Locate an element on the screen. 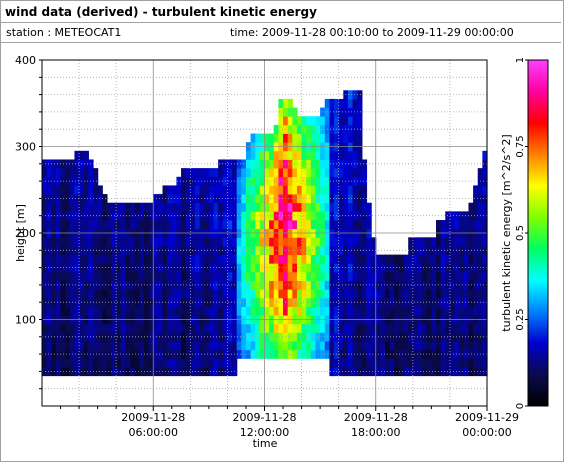 The height and width of the screenshot is (462, 564). y-tick-label: 100 is located at coordinates (25, 320).